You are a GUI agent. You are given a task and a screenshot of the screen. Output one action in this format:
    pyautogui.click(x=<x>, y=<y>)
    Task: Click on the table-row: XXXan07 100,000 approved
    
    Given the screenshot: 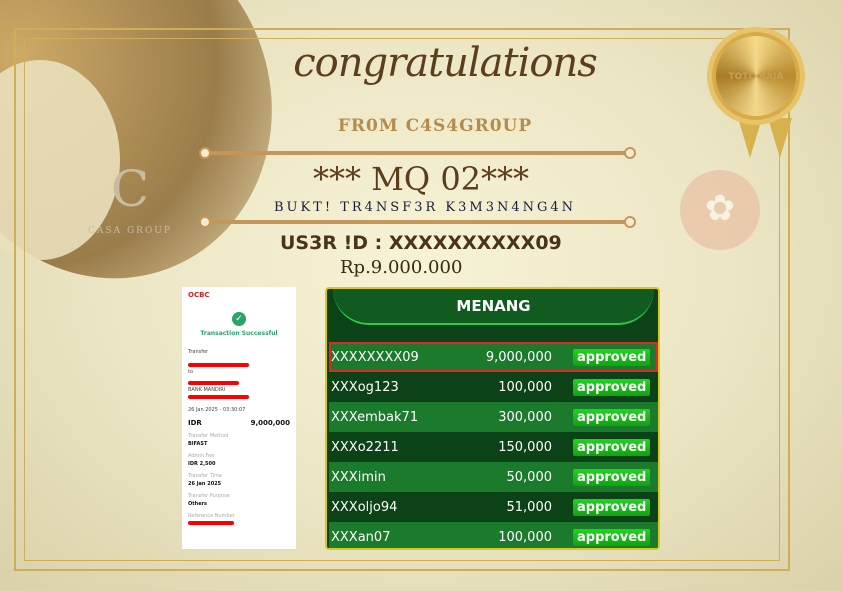 What is the action you would take?
    pyautogui.click(x=493, y=535)
    